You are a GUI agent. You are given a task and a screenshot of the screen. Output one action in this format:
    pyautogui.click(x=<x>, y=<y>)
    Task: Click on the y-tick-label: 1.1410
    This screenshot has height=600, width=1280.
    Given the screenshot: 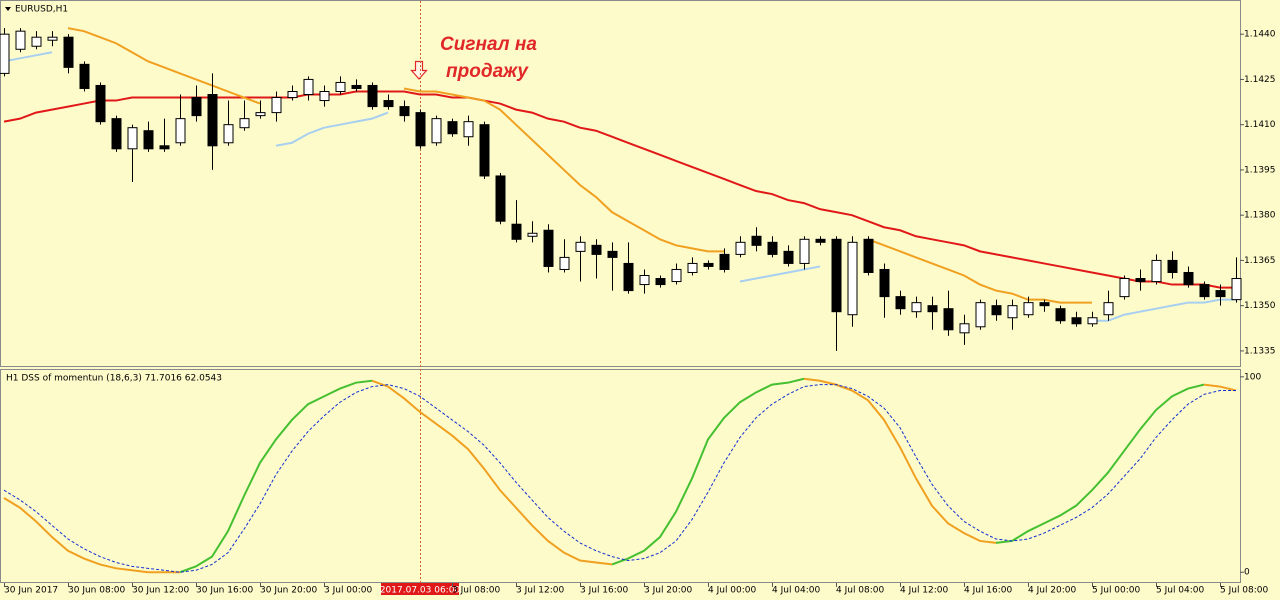 What is the action you would take?
    pyautogui.click(x=1260, y=125)
    